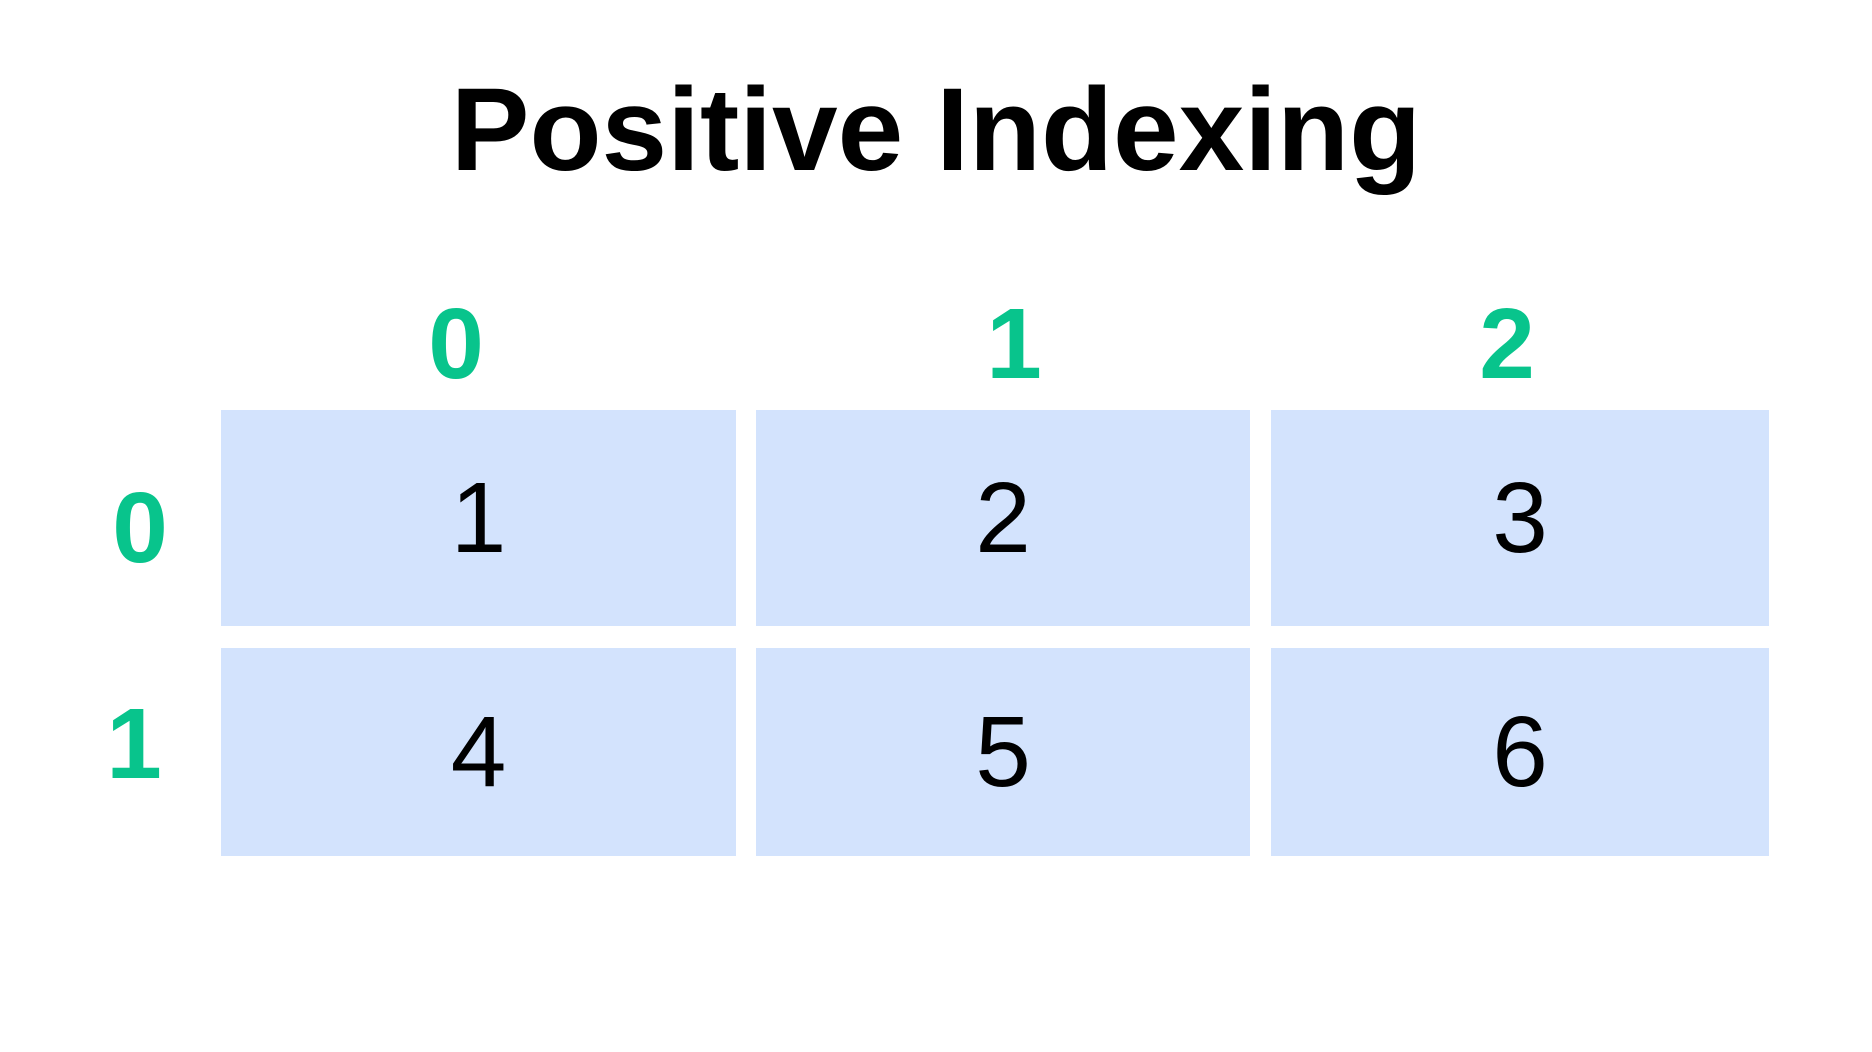 The image size is (1872, 1052). I want to click on cell-1-2: 6, so click(1520, 752).